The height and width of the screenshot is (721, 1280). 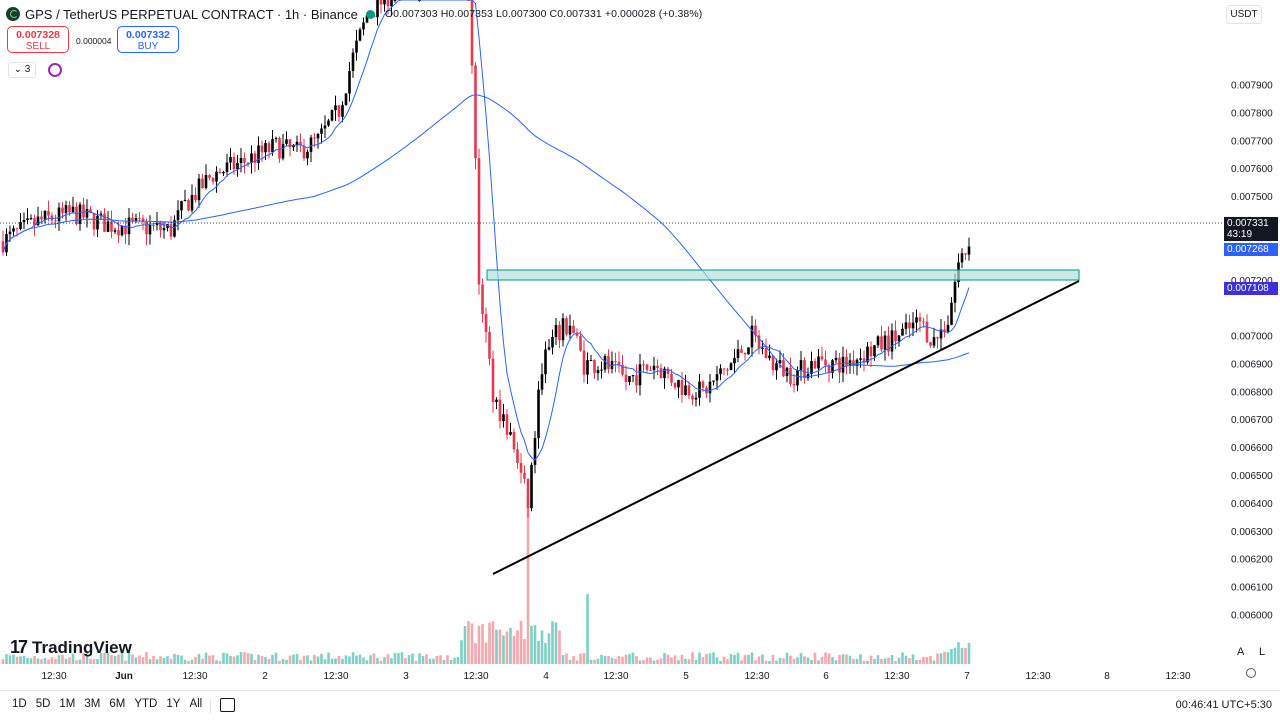 What do you see at coordinates (1251, 673) in the screenshot?
I see `settings-gear-icon` at bounding box center [1251, 673].